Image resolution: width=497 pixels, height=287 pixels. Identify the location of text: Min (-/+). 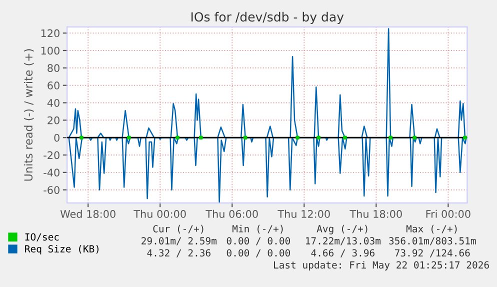
(257, 229).